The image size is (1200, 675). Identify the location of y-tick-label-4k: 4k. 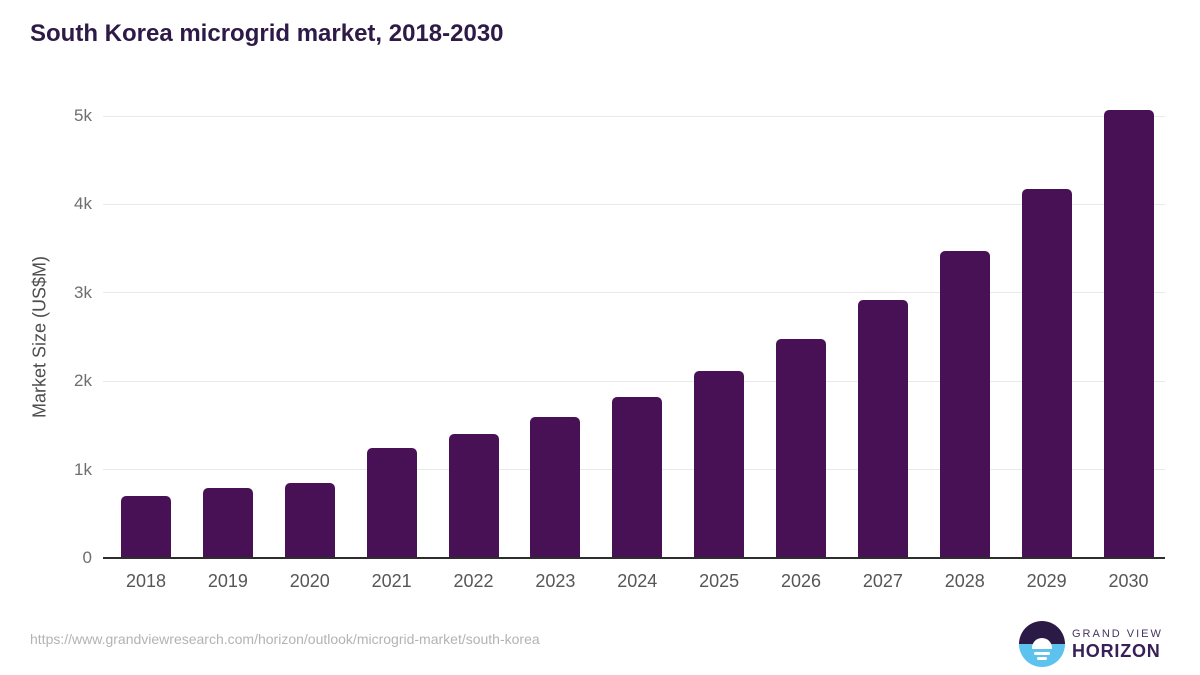
(83, 204).